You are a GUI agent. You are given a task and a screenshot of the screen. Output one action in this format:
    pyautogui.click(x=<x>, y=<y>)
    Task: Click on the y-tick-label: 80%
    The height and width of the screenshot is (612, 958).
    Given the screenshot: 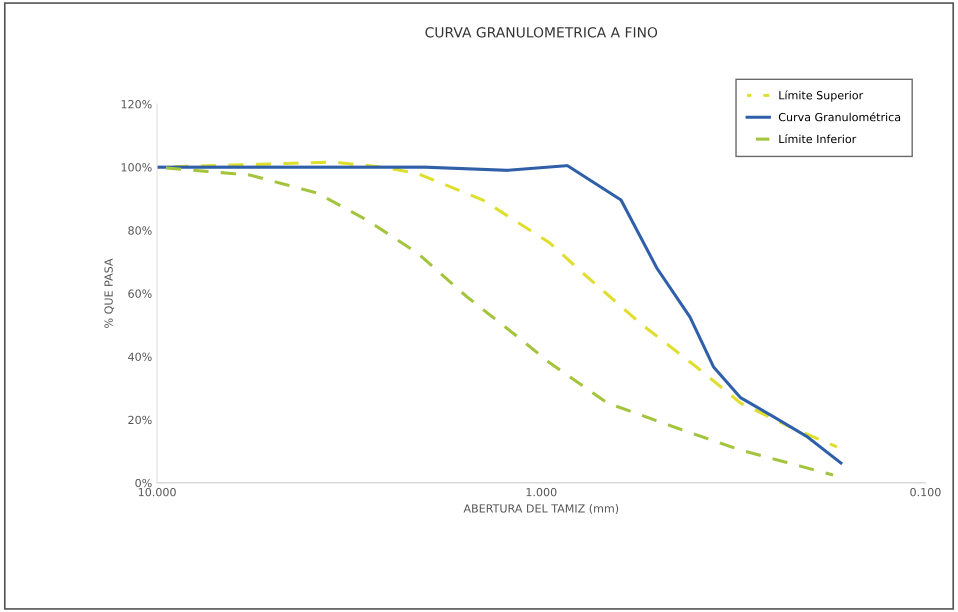 What is the action you would take?
    pyautogui.click(x=140, y=230)
    